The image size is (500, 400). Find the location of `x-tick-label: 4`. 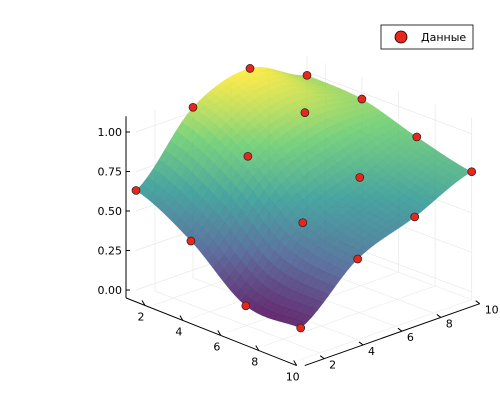

x-tick-label: 4 is located at coordinates (178, 331).